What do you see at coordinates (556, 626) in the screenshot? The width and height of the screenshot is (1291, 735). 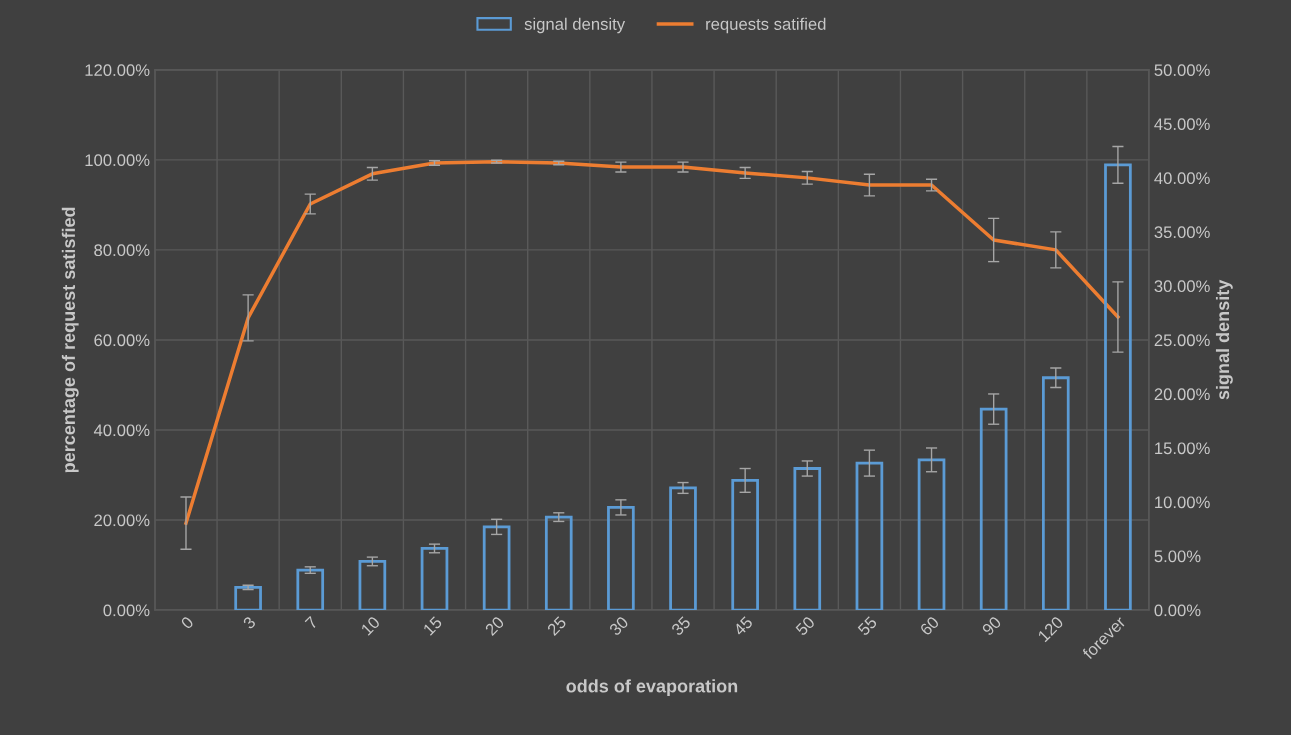 I see `x-tick-label: 25` at bounding box center [556, 626].